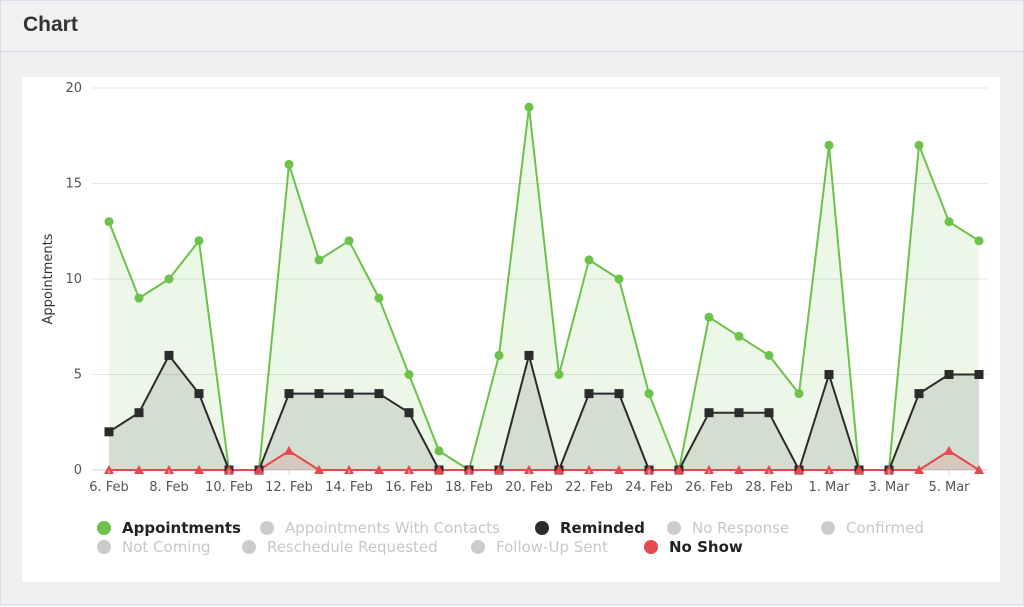  What do you see at coordinates (728, 528) in the screenshot?
I see `legend-item-no-response: No Response` at bounding box center [728, 528].